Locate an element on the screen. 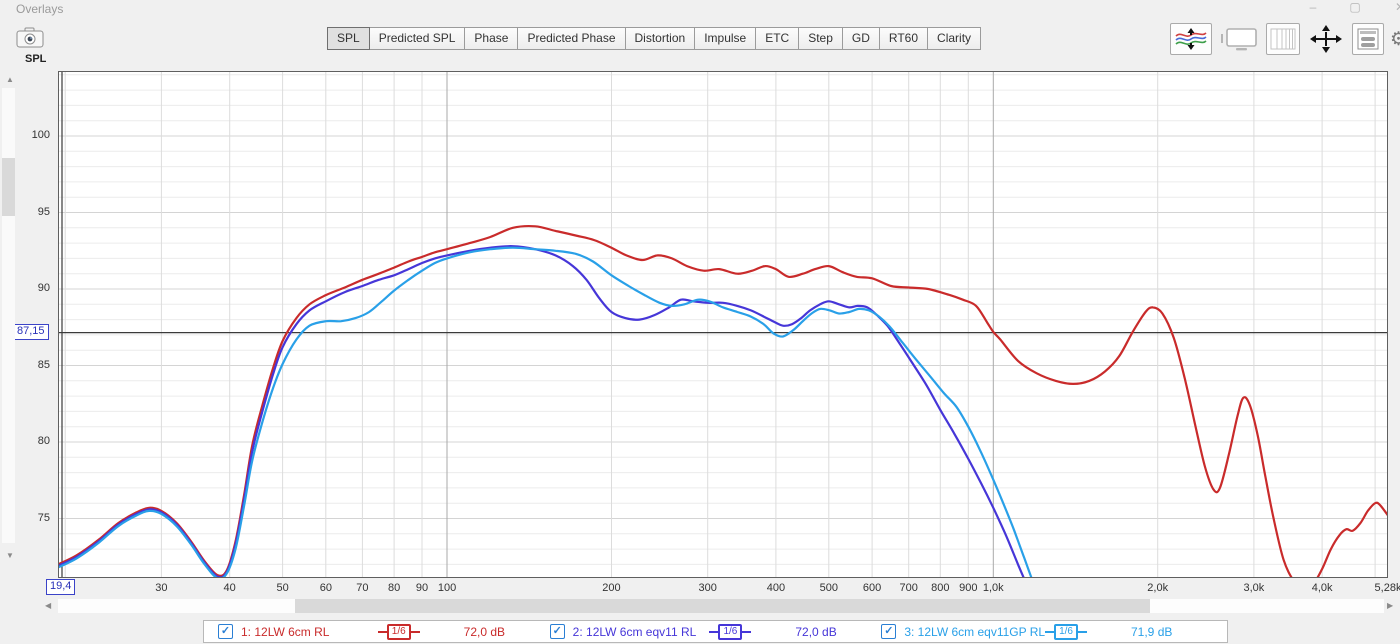 The height and width of the screenshot is (644, 1400). legend-entry-1: ✓ 1: 12LW 6cm RL 1/6 72,0 dB is located at coordinates (384, 631).